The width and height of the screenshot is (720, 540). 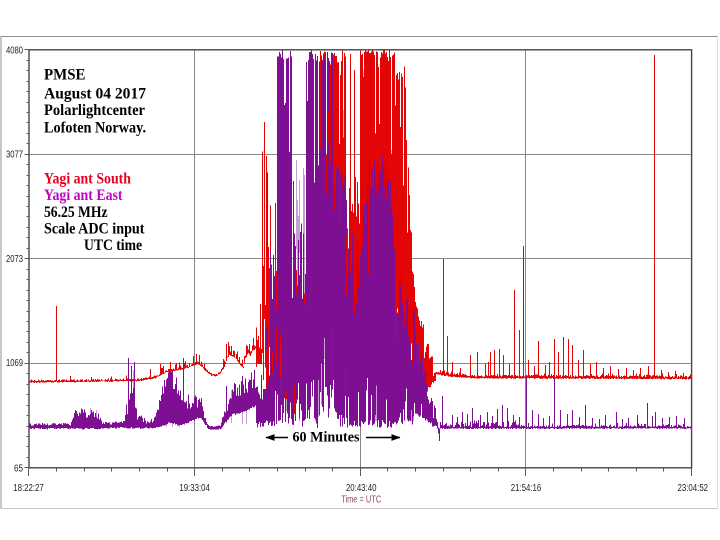 I want to click on svg-text: 18:22:27, so click(x=28, y=488).